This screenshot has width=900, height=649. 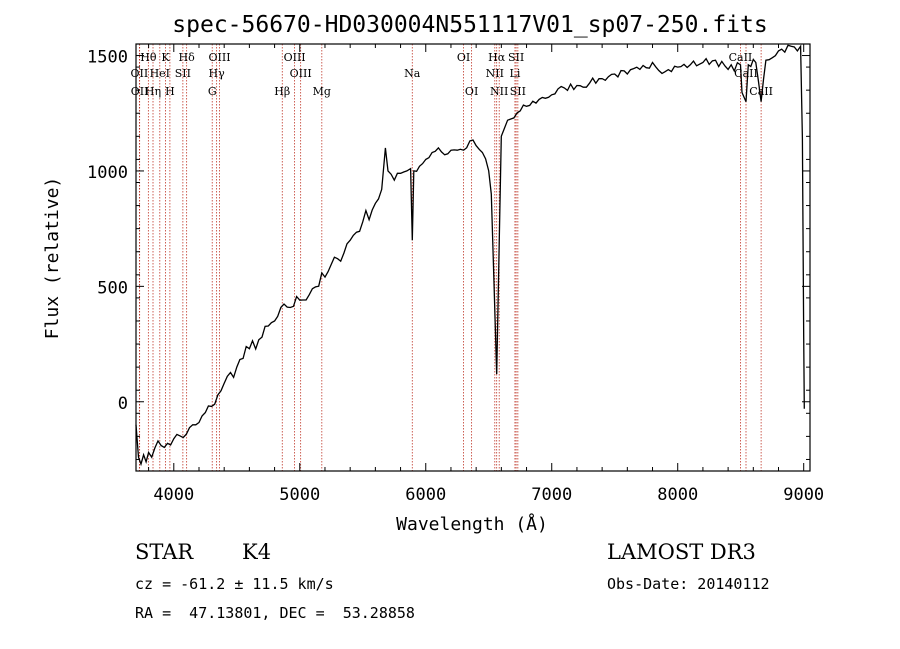 I want to click on marker-label: Hα, so click(x=497, y=57).